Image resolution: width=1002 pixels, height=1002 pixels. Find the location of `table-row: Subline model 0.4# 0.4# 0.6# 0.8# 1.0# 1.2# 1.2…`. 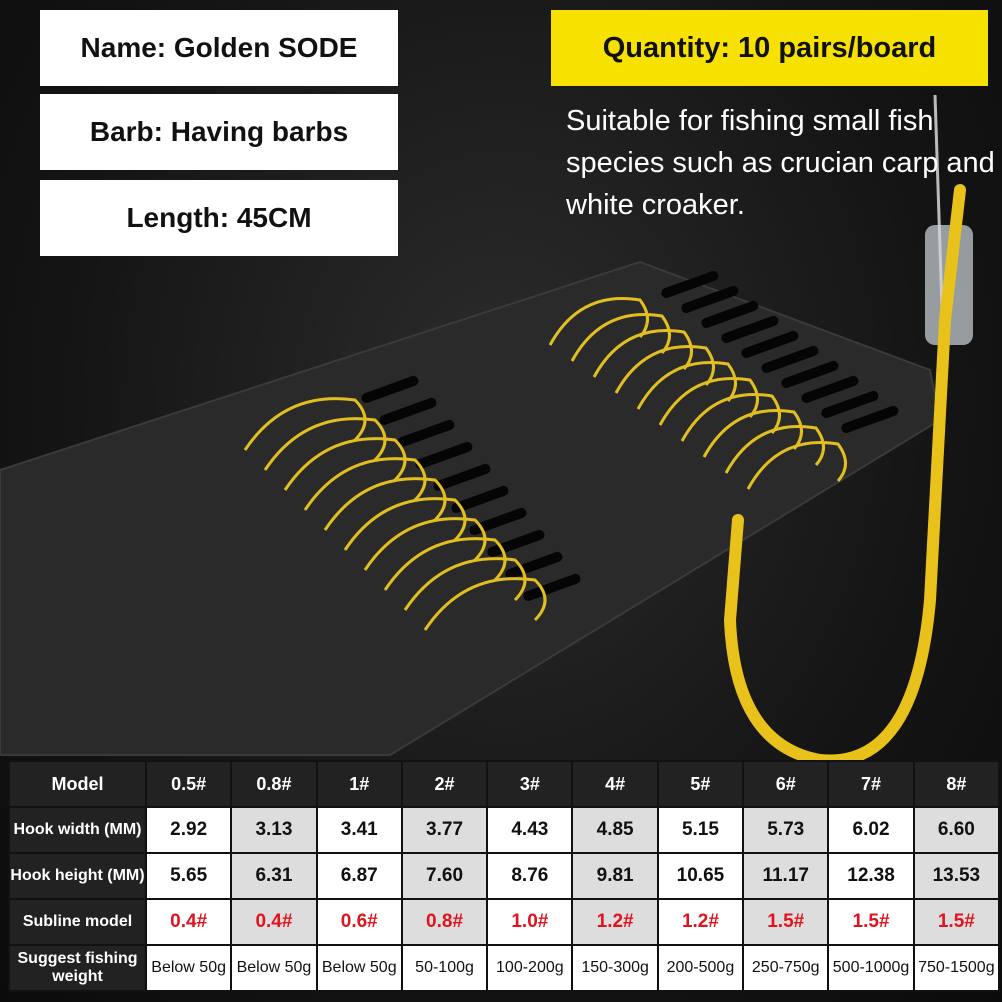

table-row: Subline model 0.4# 0.4# 0.6# 0.8# 1.0# 1.2# 1.2… is located at coordinates (504, 922).